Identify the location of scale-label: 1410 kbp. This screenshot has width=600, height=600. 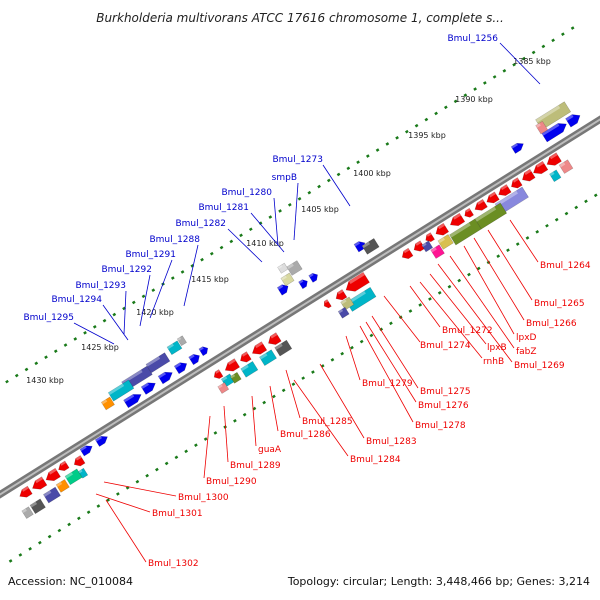
(265, 243).